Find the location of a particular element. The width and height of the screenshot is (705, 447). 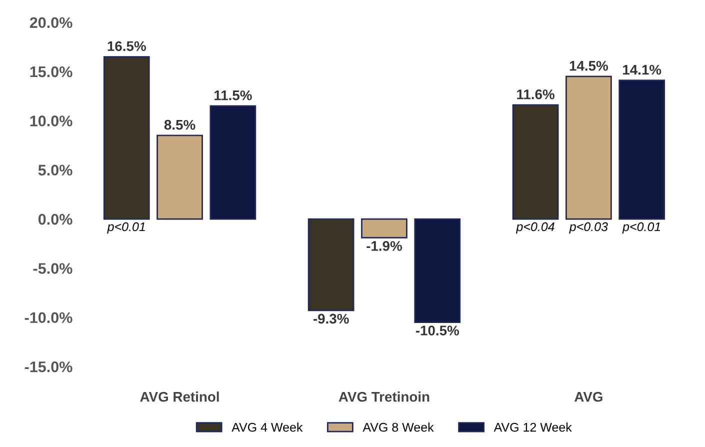

legend-label: AVG 4 Week is located at coordinates (267, 427).